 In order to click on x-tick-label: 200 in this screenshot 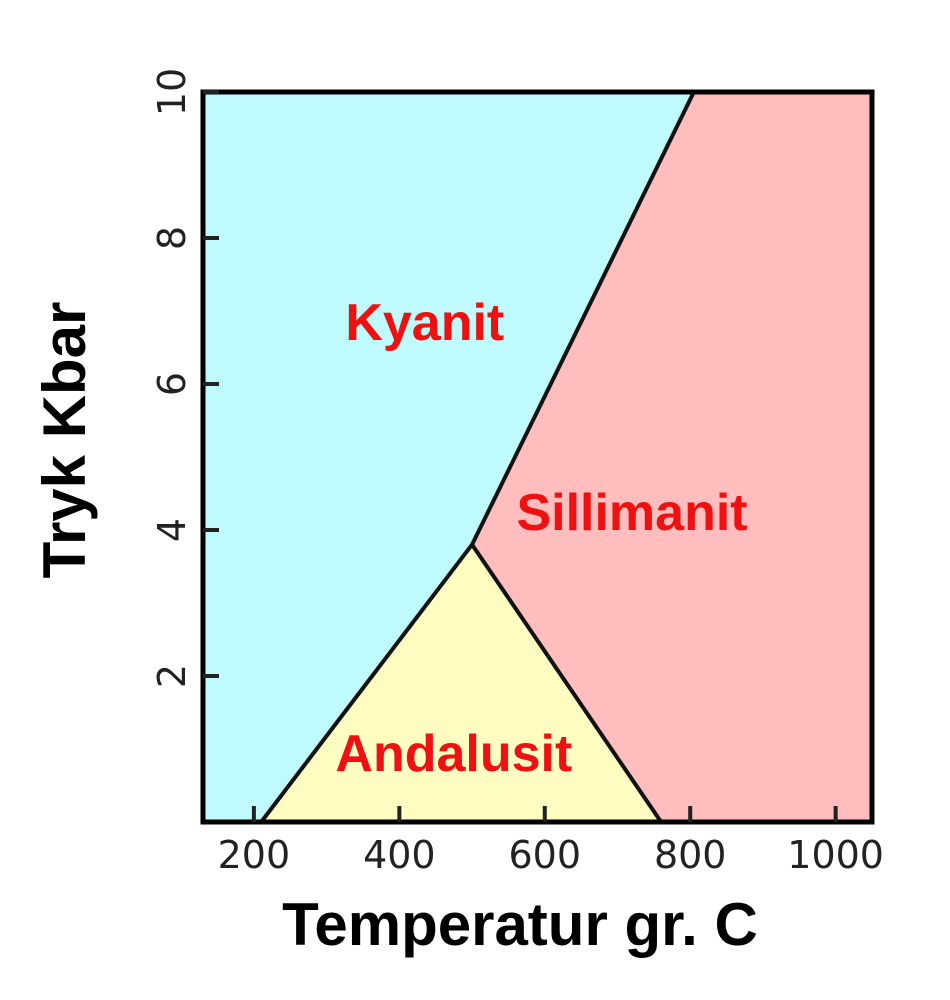, I will do `click(254, 855)`.